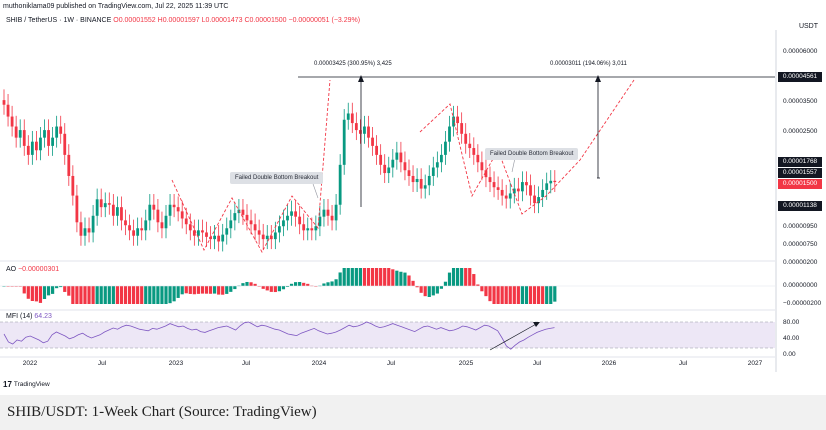  Describe the element at coordinates (134, 20) in the screenshot. I see `ticker-open: O0.00001552` at that location.